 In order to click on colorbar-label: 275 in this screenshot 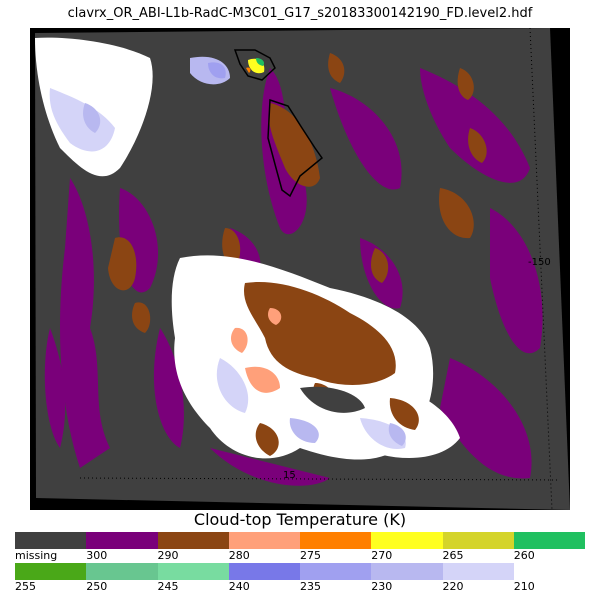, I will do `click(310, 555)`.